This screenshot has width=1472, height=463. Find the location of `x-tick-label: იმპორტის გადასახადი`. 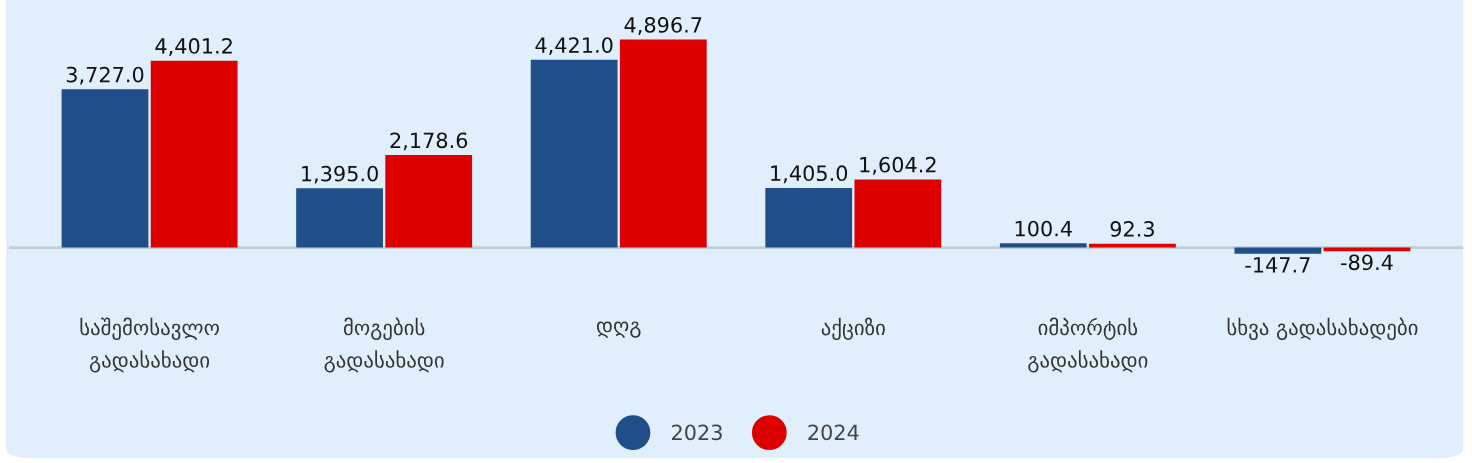

x-tick-label: იმპორტის გადასახადი is located at coordinates (1088, 345).